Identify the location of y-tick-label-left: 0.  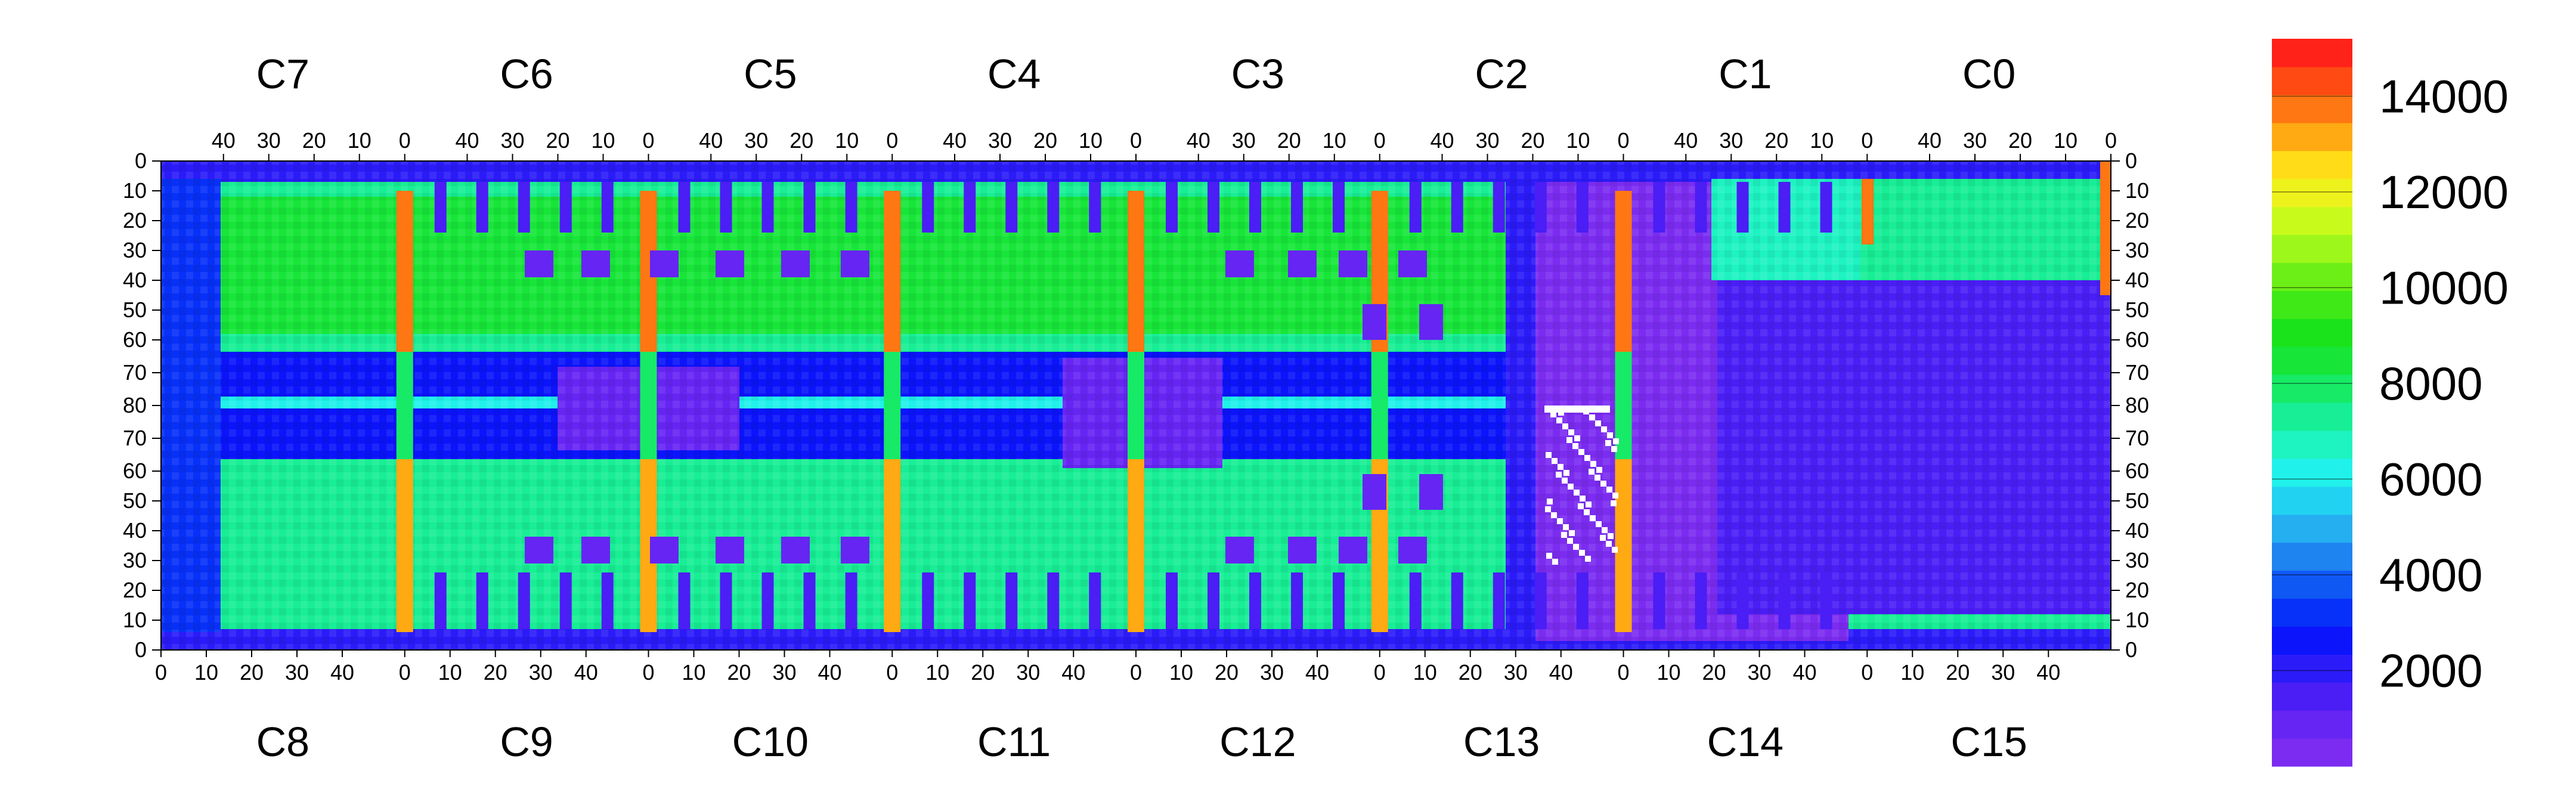
(141, 650).